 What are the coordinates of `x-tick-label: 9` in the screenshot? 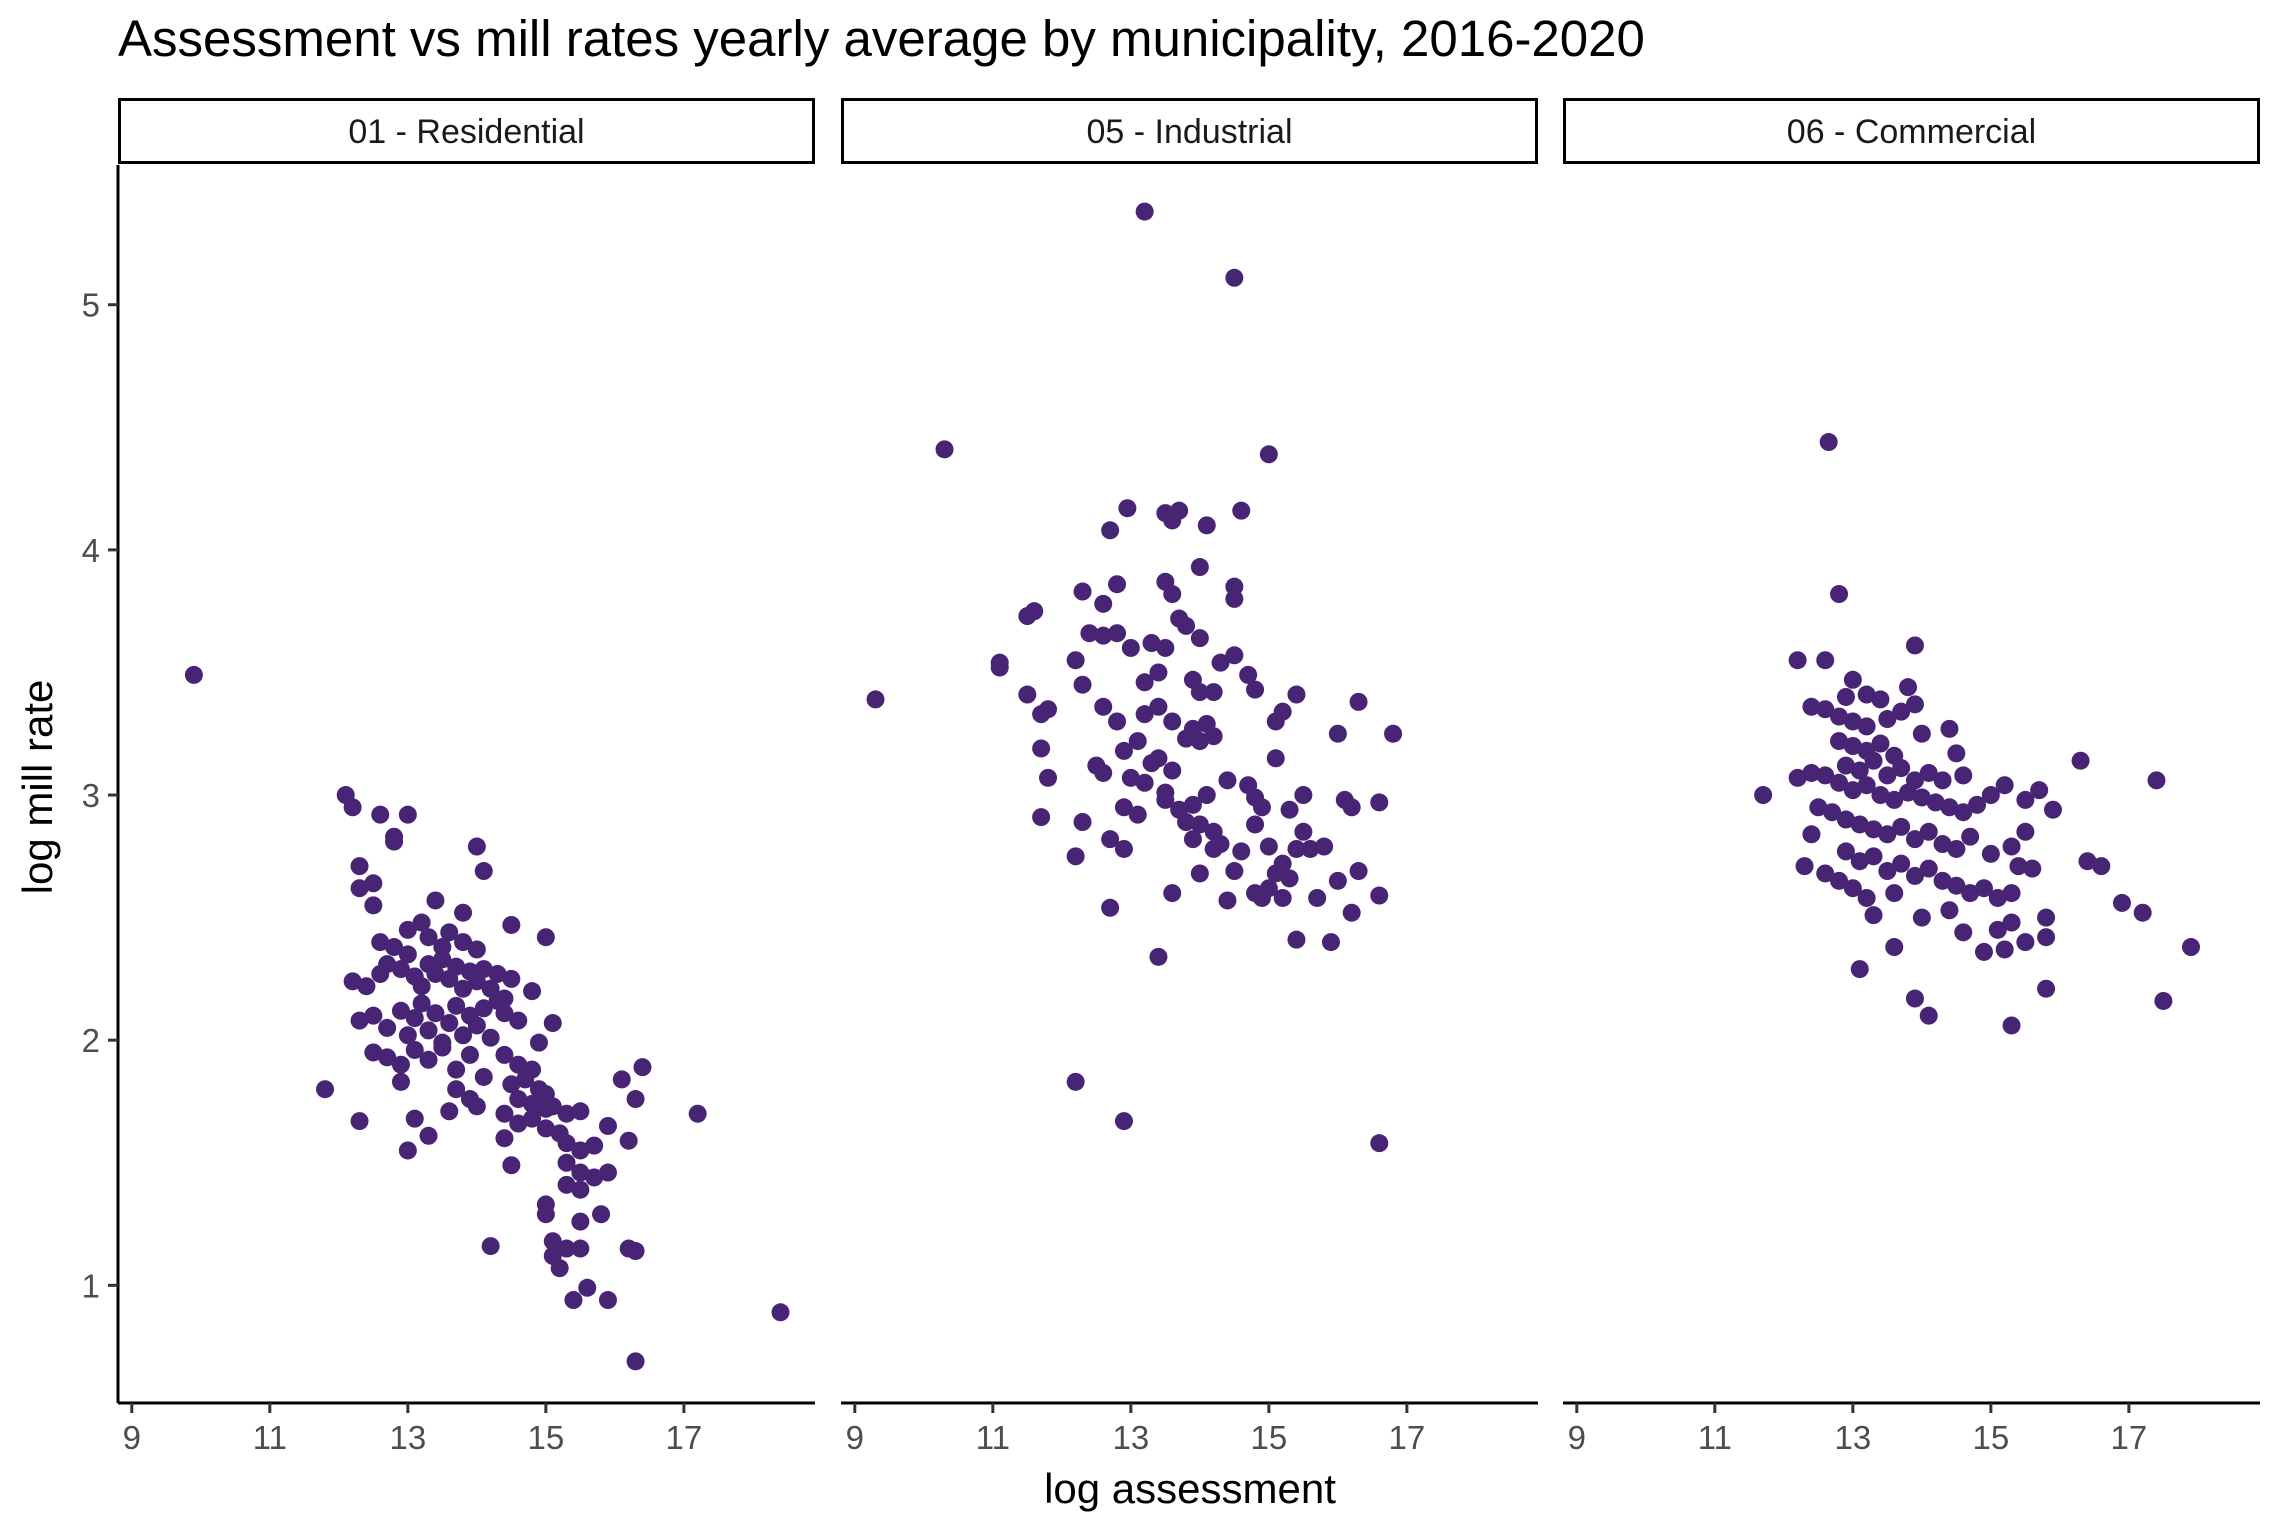 It's located at (855, 1437).